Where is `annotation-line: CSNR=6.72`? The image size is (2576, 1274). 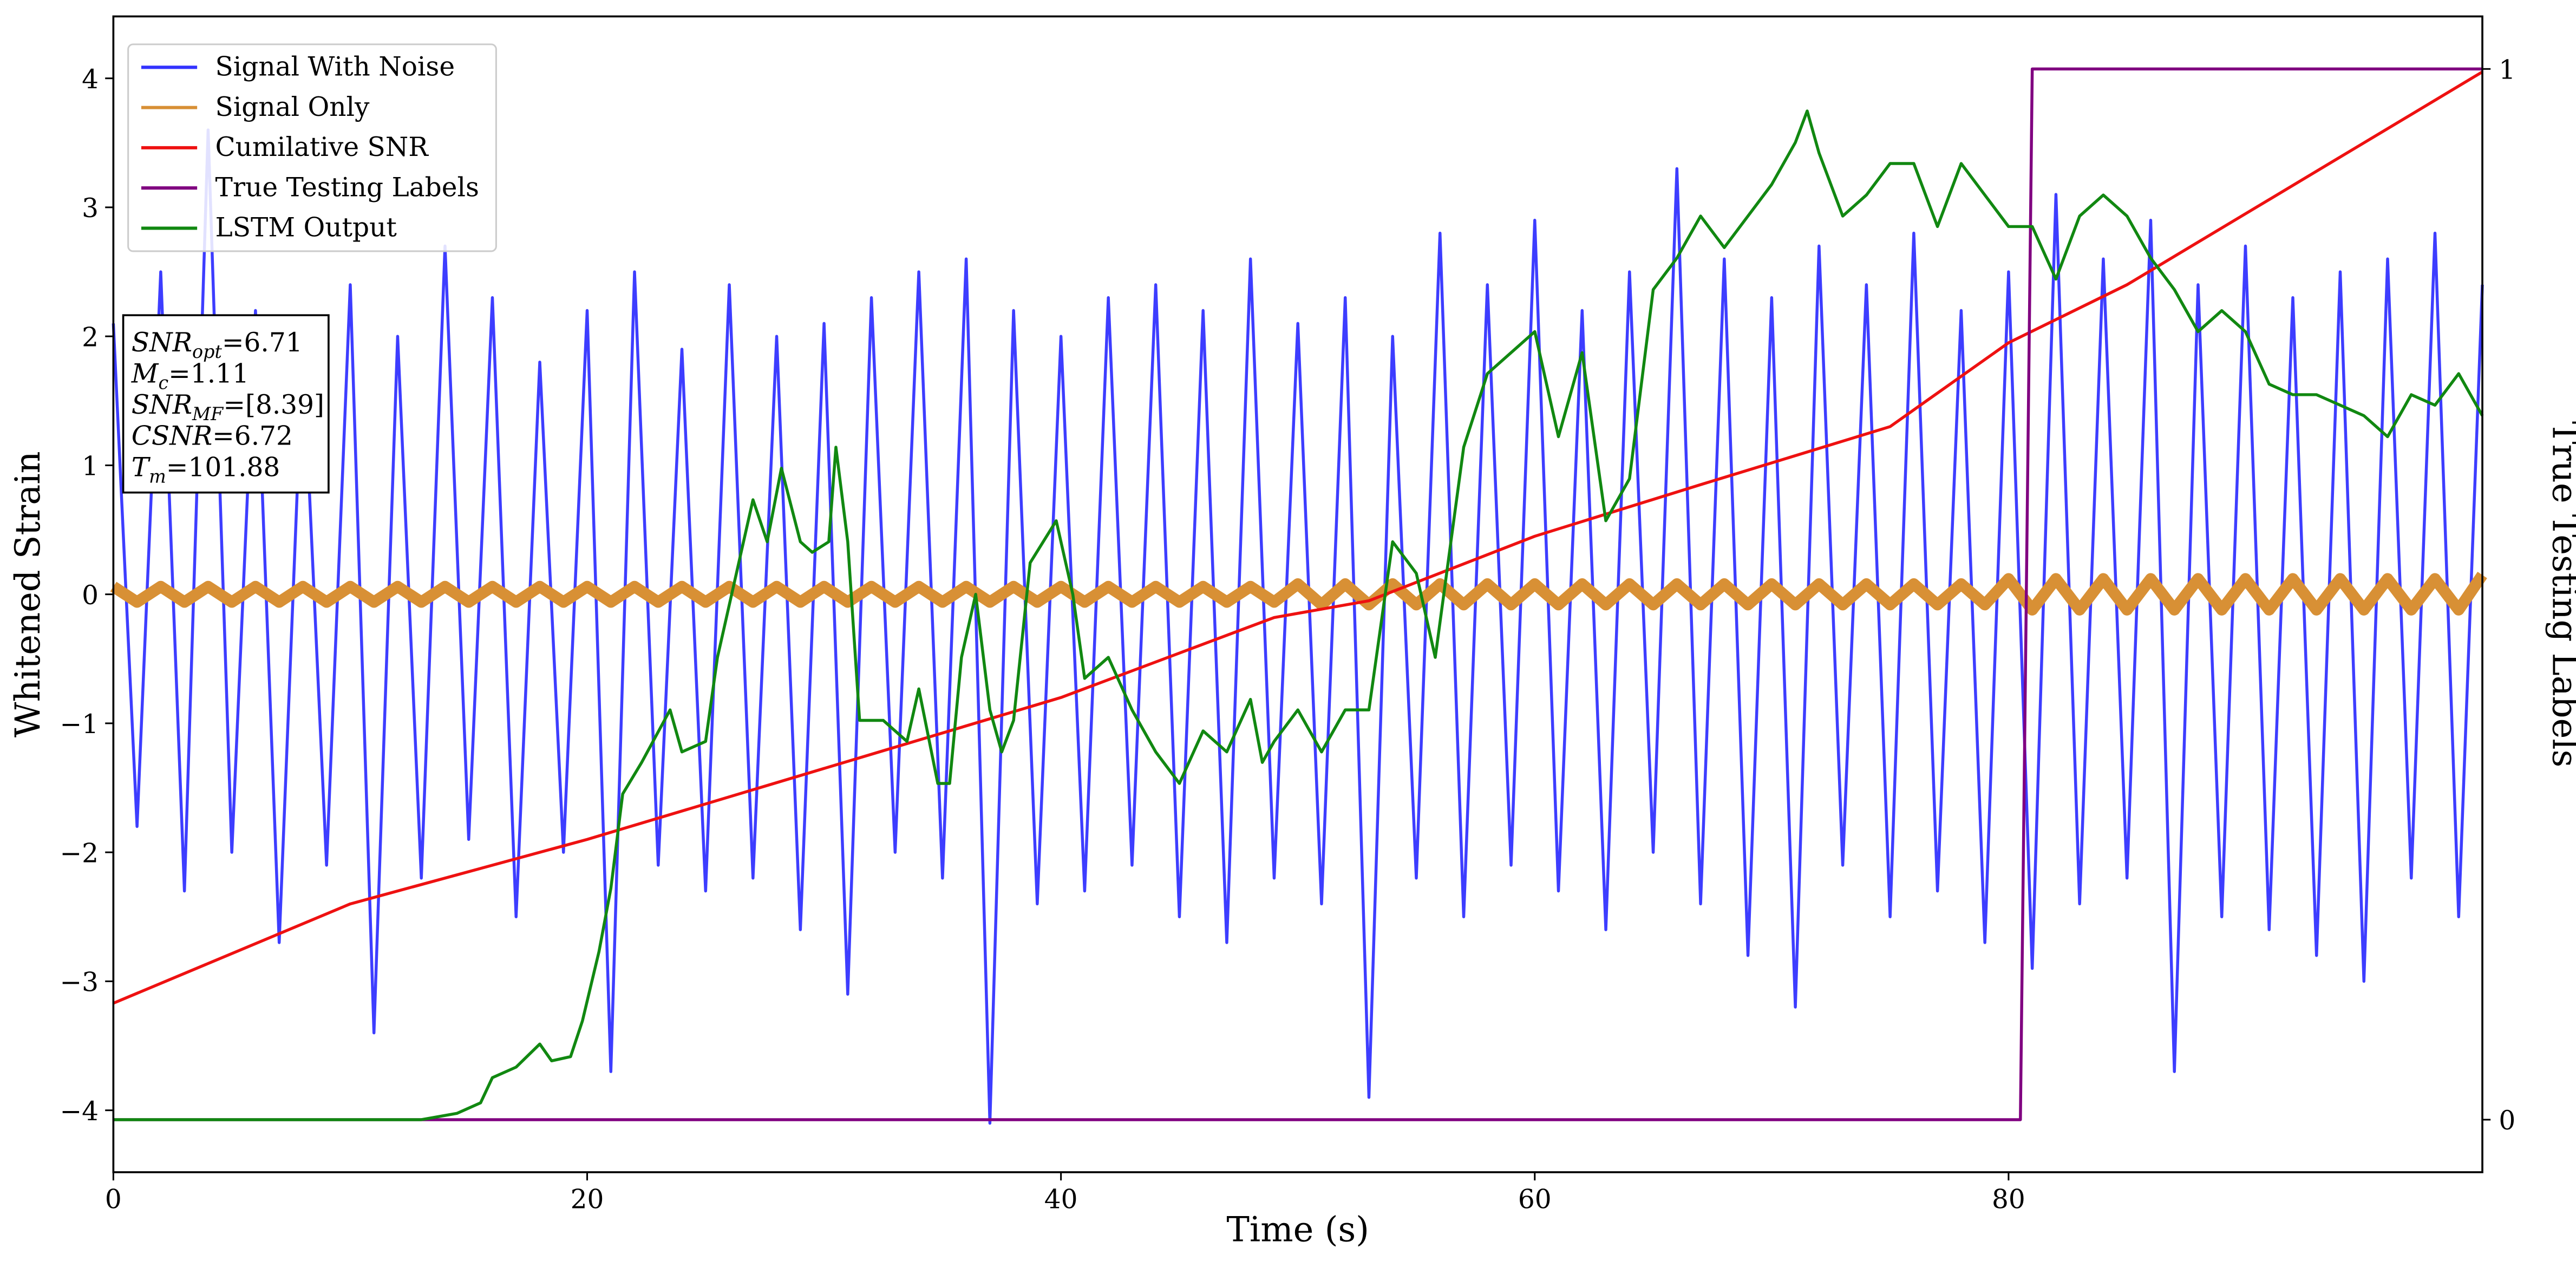 annotation-line: CSNR=6.72 is located at coordinates (212, 436).